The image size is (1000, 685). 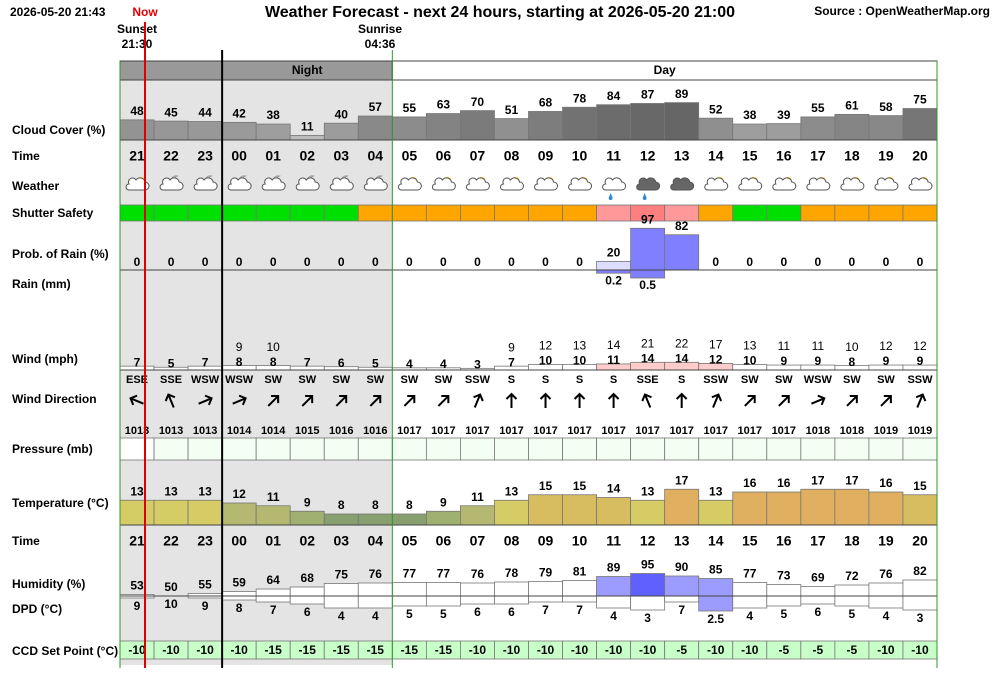 What do you see at coordinates (648, 358) in the screenshot?
I see `wind-value: 14` at bounding box center [648, 358].